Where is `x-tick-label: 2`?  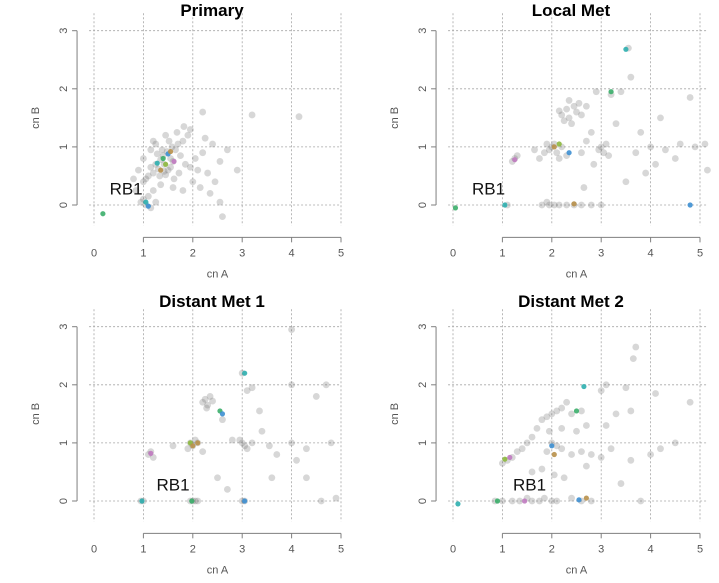 x-tick-label: 2 is located at coordinates (552, 253).